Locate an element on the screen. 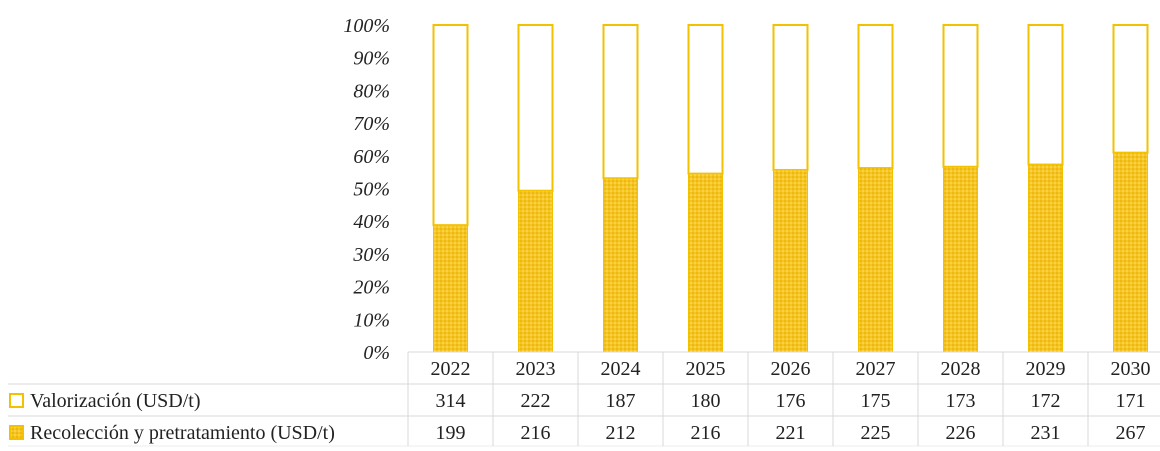 This screenshot has width=1160, height=451. x-tick-label: 2028 is located at coordinates (961, 369).